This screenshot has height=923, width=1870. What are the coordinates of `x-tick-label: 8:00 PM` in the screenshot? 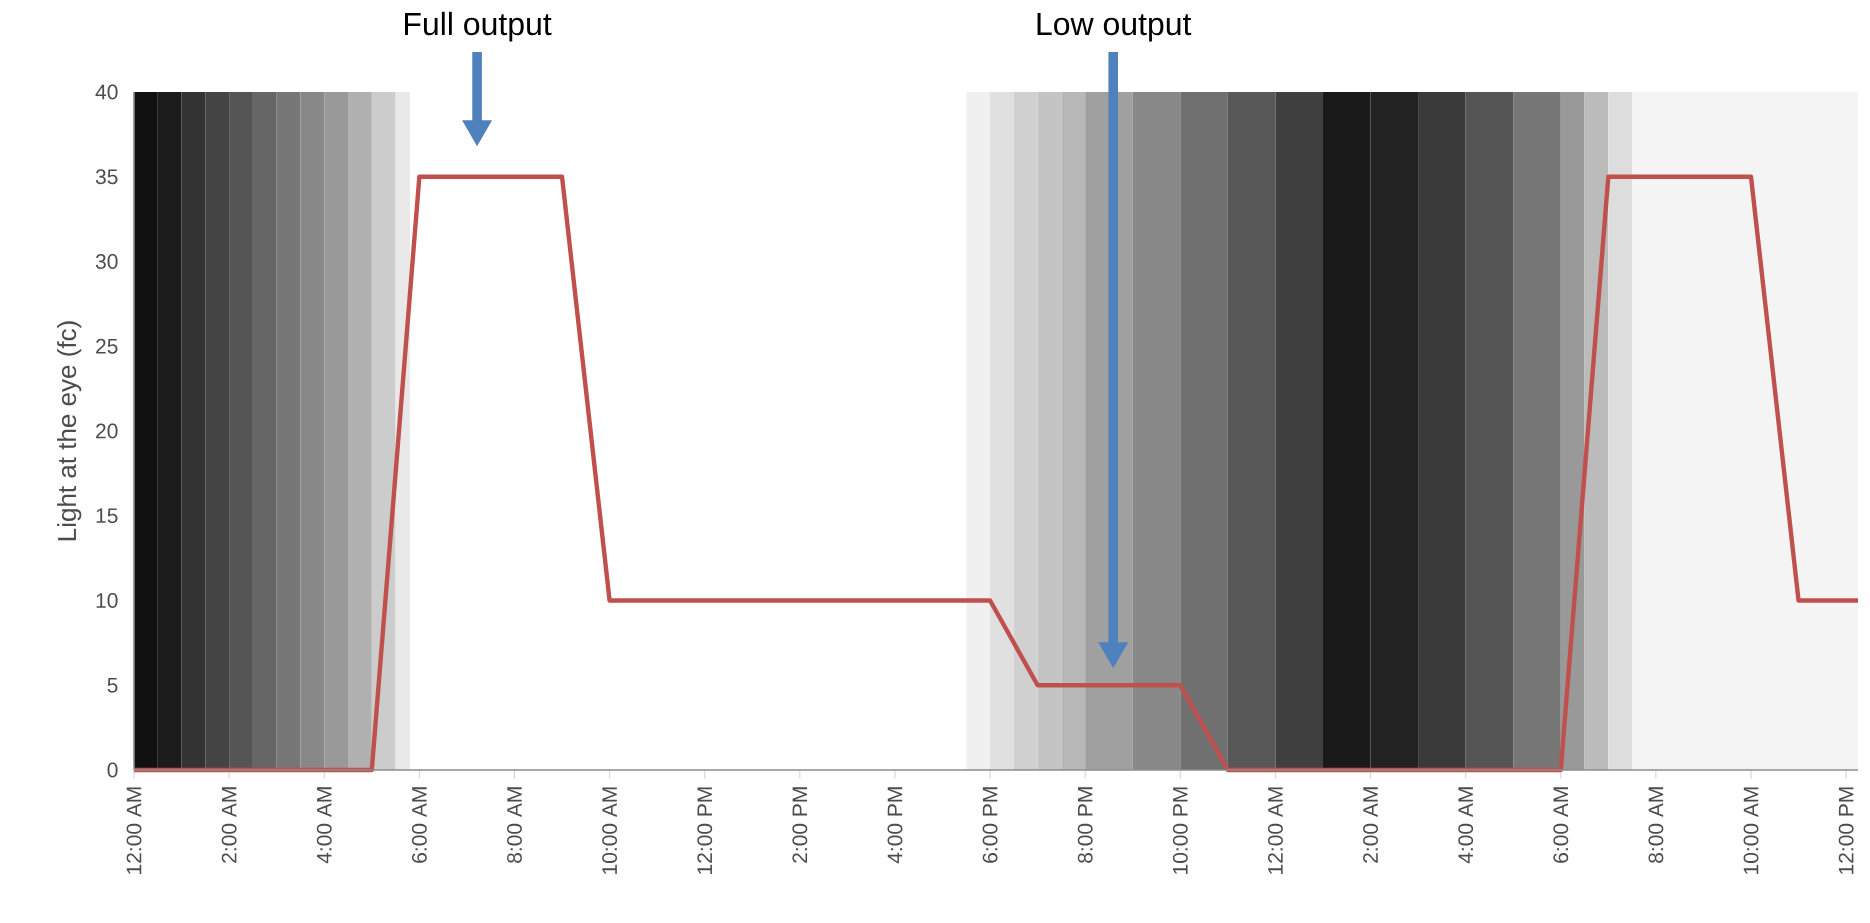 It's located at (1085, 825).